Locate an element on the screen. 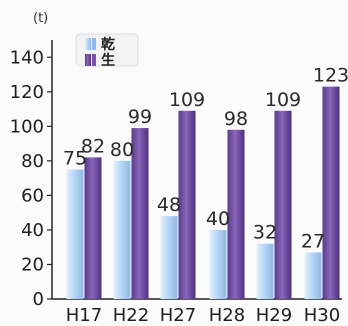 This screenshot has width=348, height=326. bar-wet-H29 is located at coordinates (283, 204).